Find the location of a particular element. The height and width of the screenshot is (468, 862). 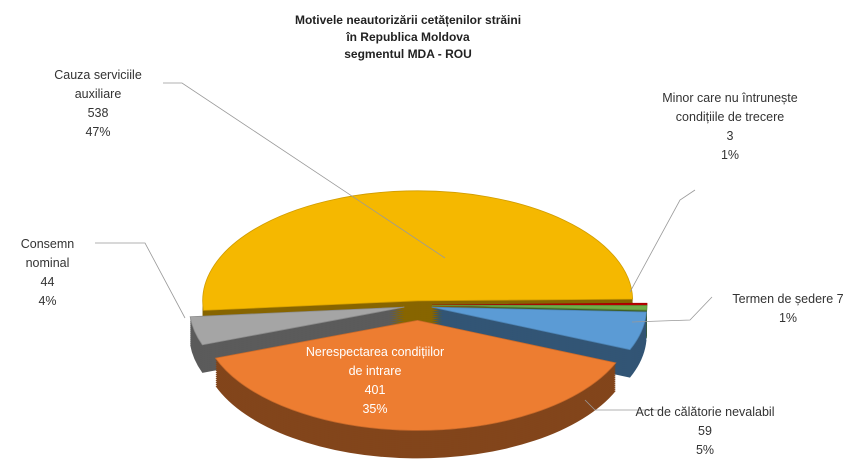

label-percent: 4% is located at coordinates (47, 301).